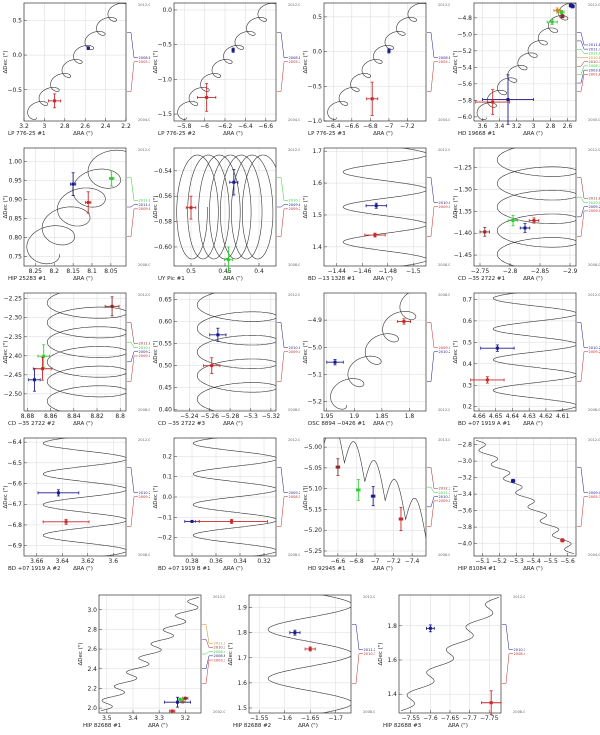  I want to click on data-point-2005.7G, so click(372, 98).